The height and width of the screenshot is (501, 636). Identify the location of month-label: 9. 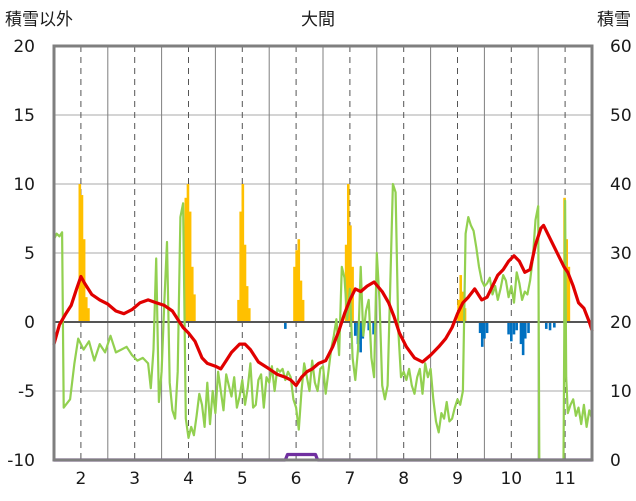
(457, 479).